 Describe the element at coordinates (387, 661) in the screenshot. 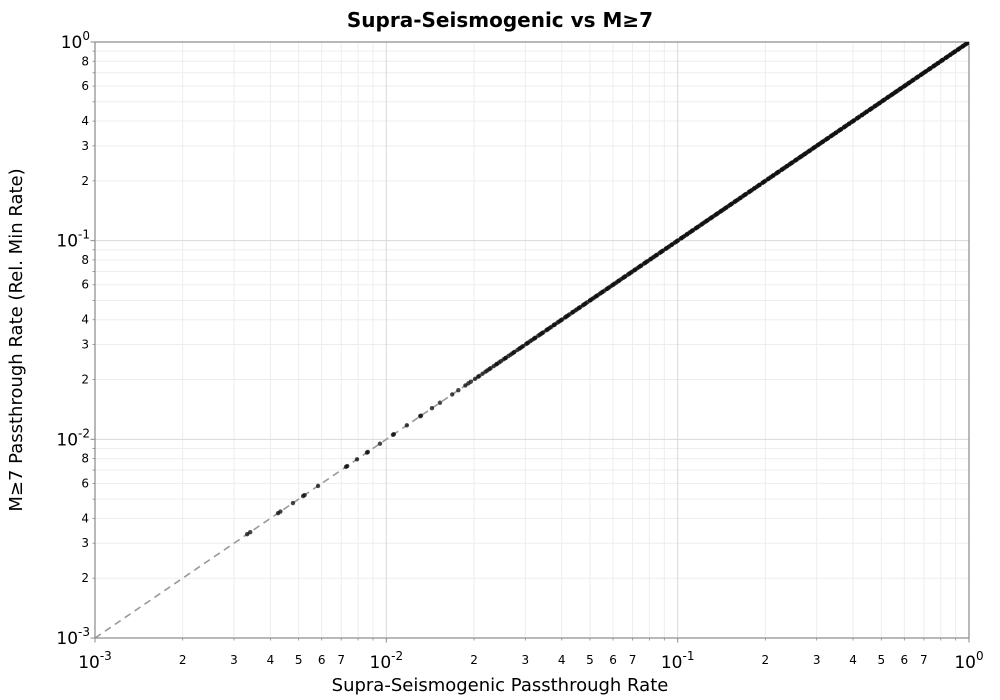

I see `x-major-tick-label: 10⁻²` at that location.